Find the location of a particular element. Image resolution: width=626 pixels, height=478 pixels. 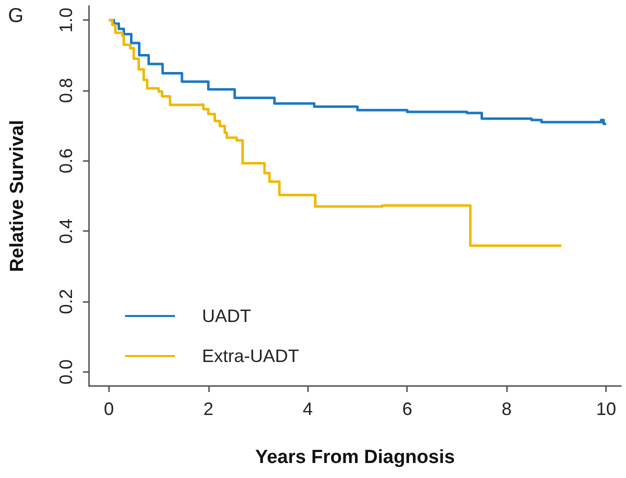

y-tick-label: 0.6 is located at coordinates (66, 161).